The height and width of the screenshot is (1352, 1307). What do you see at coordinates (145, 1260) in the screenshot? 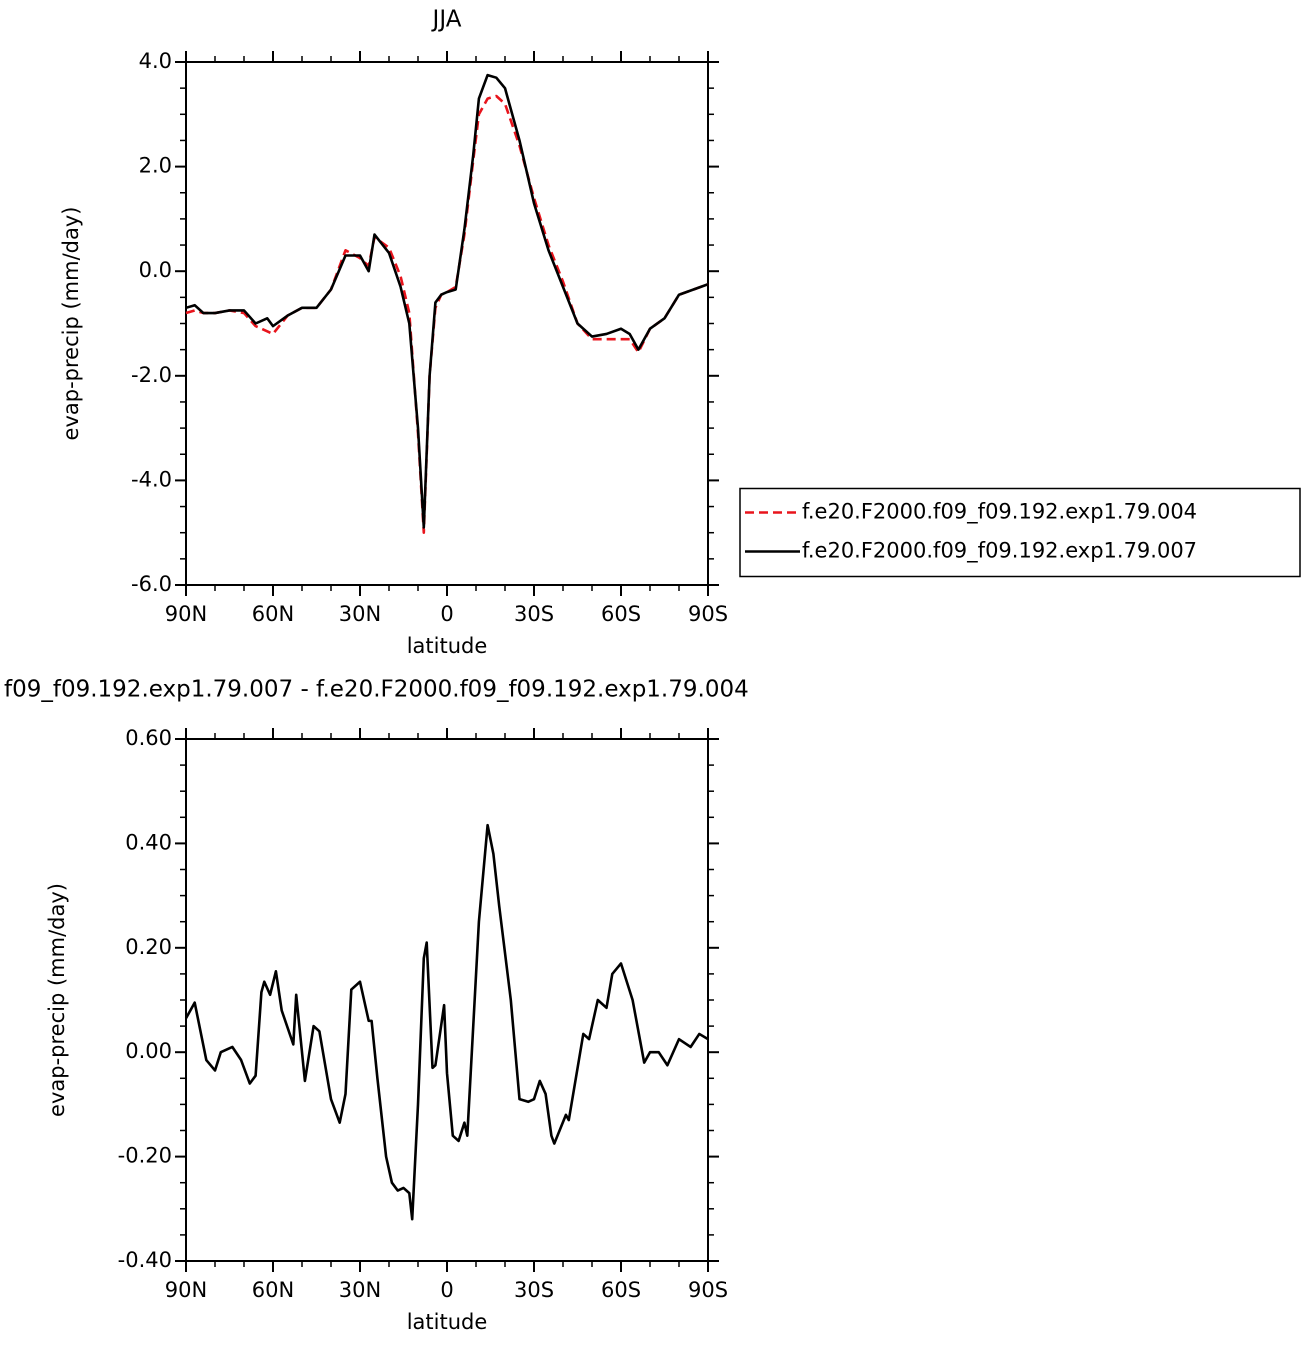
I see `y-tick-label: -0.40` at bounding box center [145, 1260].